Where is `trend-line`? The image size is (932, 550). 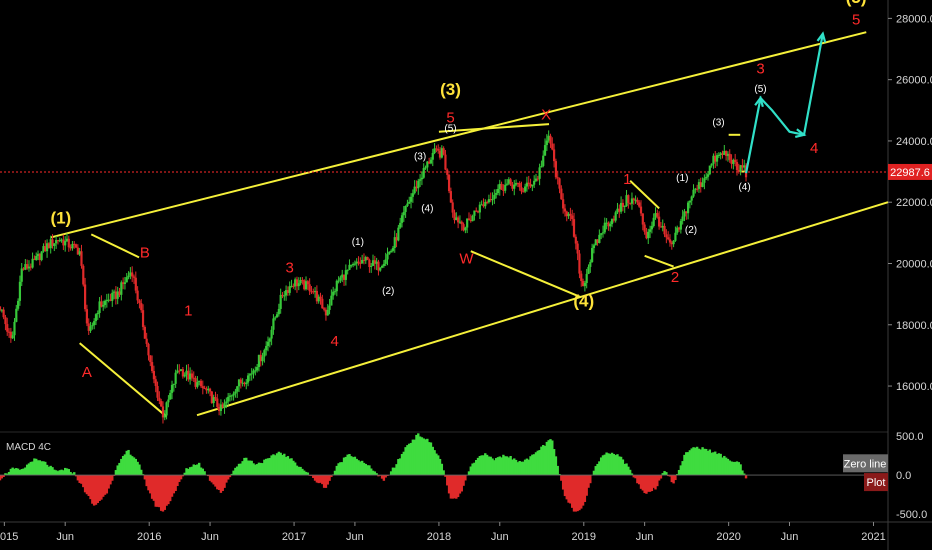 trend-line is located at coordinates (659, 261).